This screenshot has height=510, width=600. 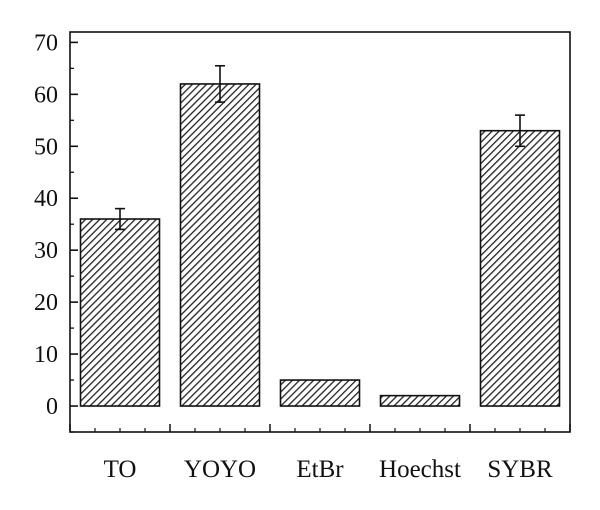 What do you see at coordinates (420, 469) in the screenshot?
I see `x-tick-label: Hoechst` at bounding box center [420, 469].